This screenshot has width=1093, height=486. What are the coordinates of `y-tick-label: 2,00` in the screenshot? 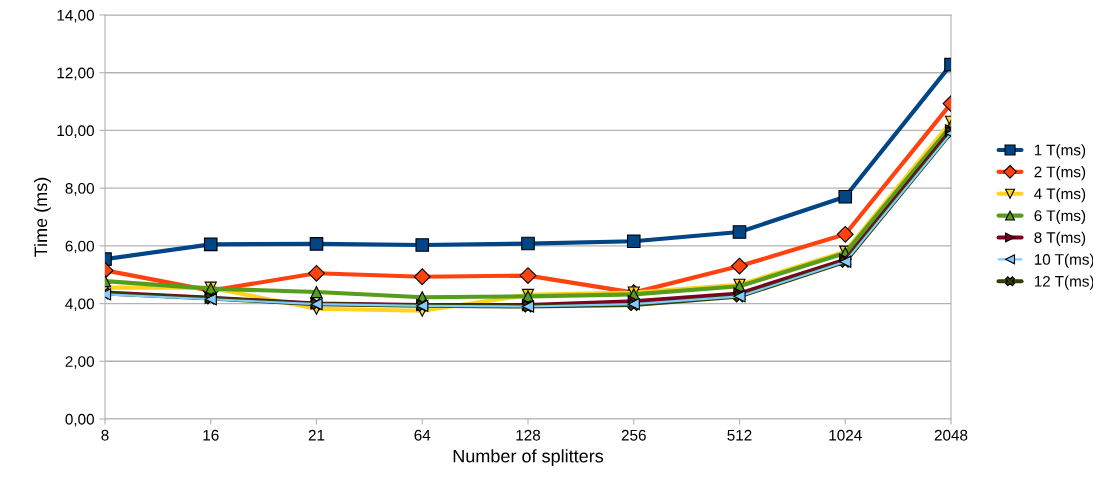 It's located at (79, 362).